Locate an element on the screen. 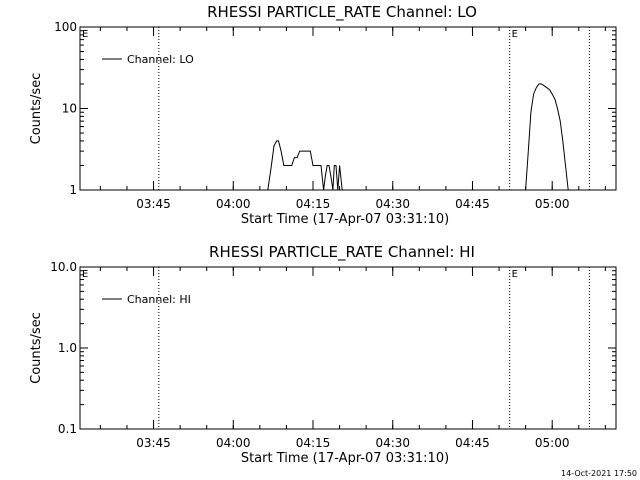  y-tick-label: 10 is located at coordinates (69, 109).